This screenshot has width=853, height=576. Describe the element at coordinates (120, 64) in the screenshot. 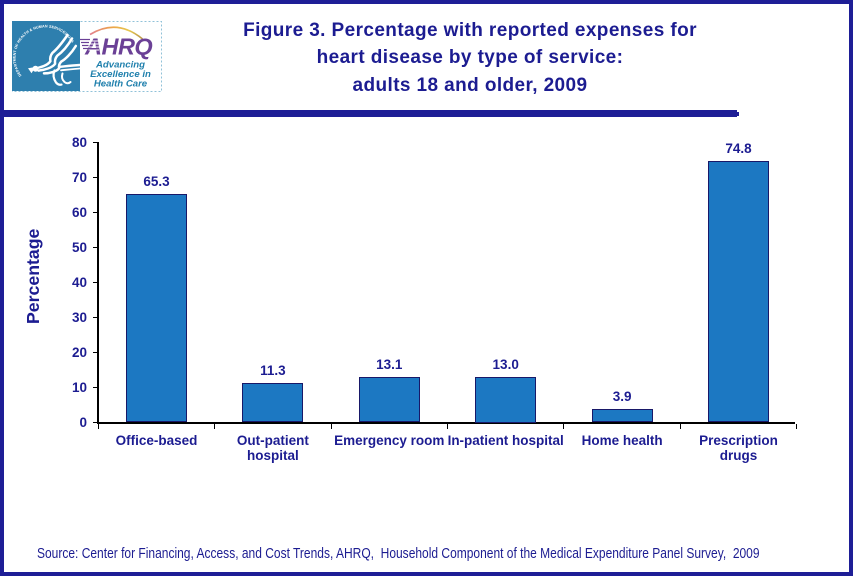

I see `svg-text: Advancing` at that location.